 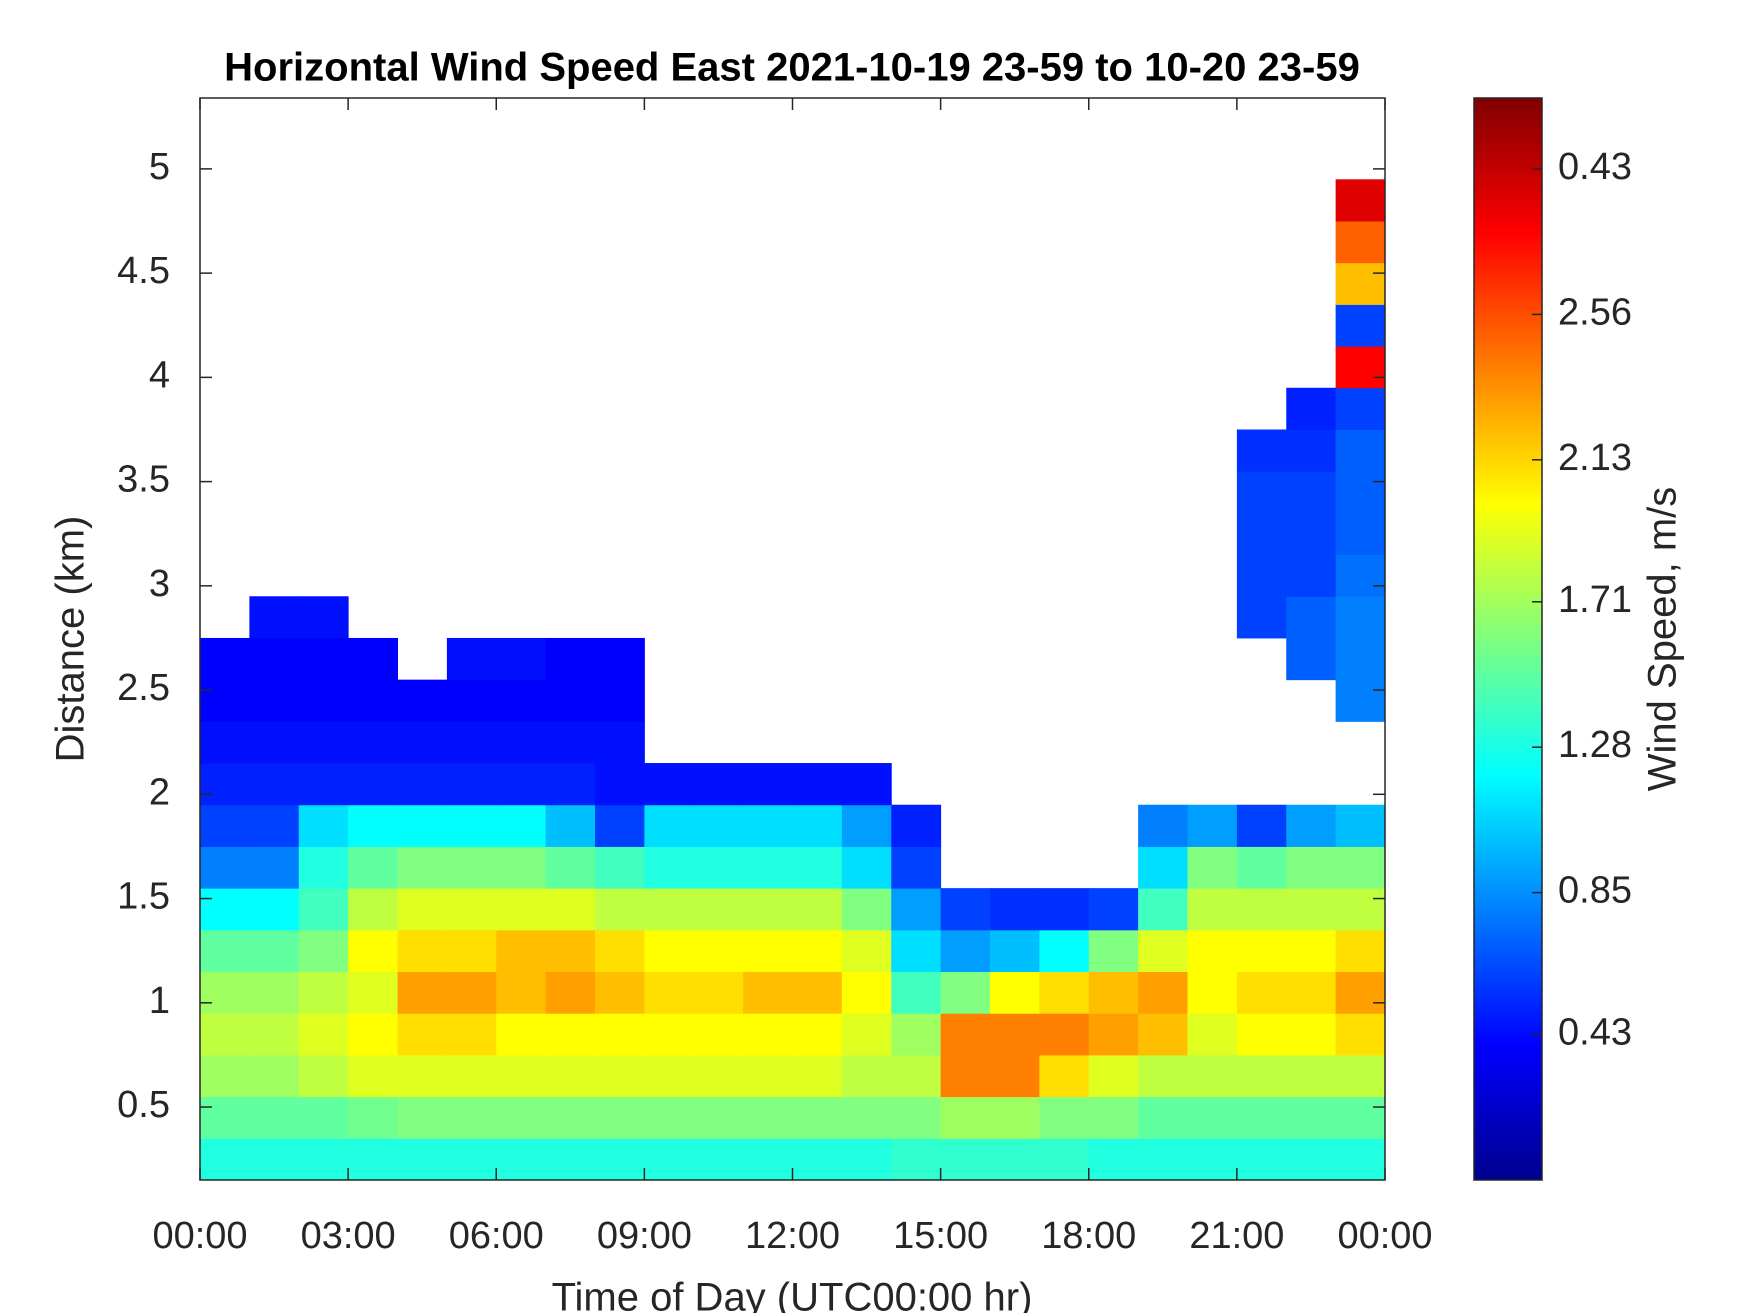 I want to click on y-tick-label: 2, so click(x=159, y=792).